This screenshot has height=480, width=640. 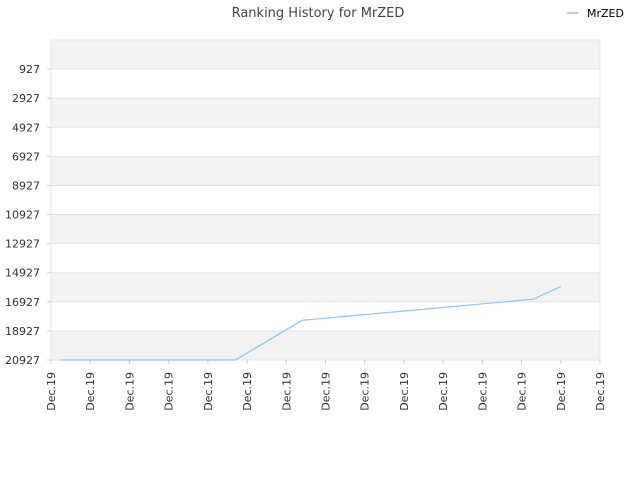 I want to click on y-tick-label: 10927, so click(x=22, y=215).